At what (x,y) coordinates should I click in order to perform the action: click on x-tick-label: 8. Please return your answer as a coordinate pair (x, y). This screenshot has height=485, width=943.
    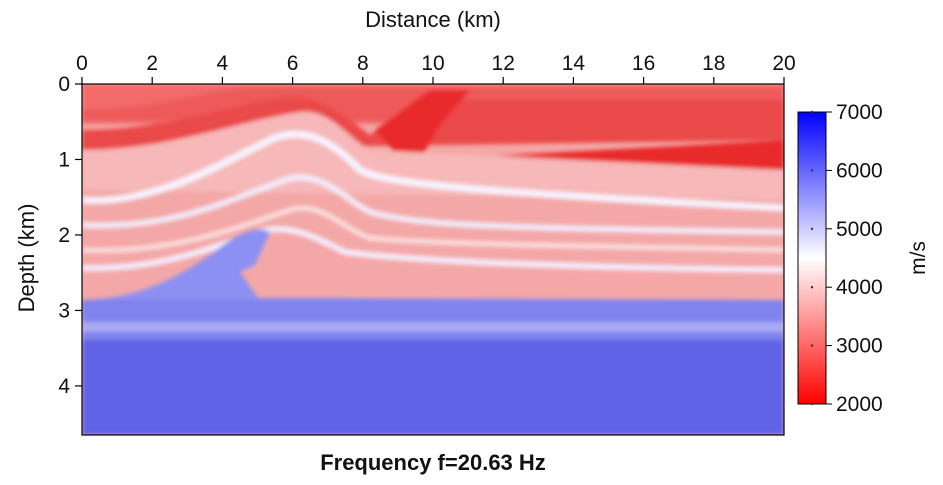
    Looking at the image, I should click on (363, 63).